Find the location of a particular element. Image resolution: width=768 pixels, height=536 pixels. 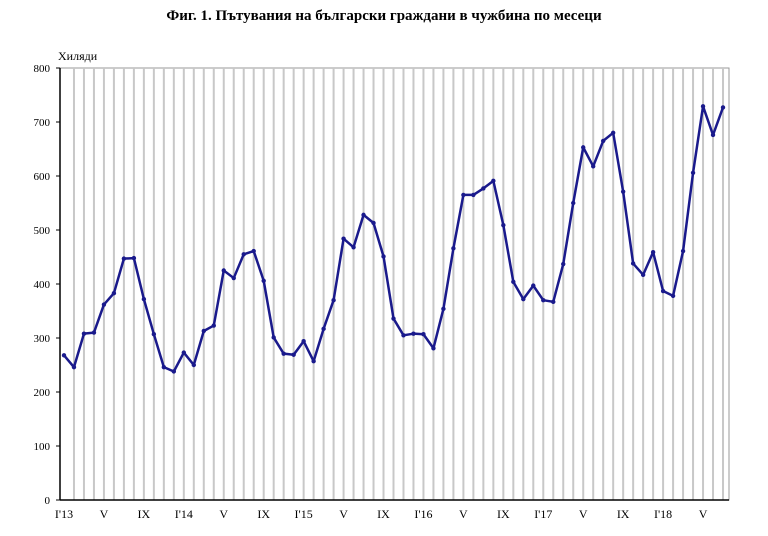

y-tick-label: 100 is located at coordinates (42, 447).